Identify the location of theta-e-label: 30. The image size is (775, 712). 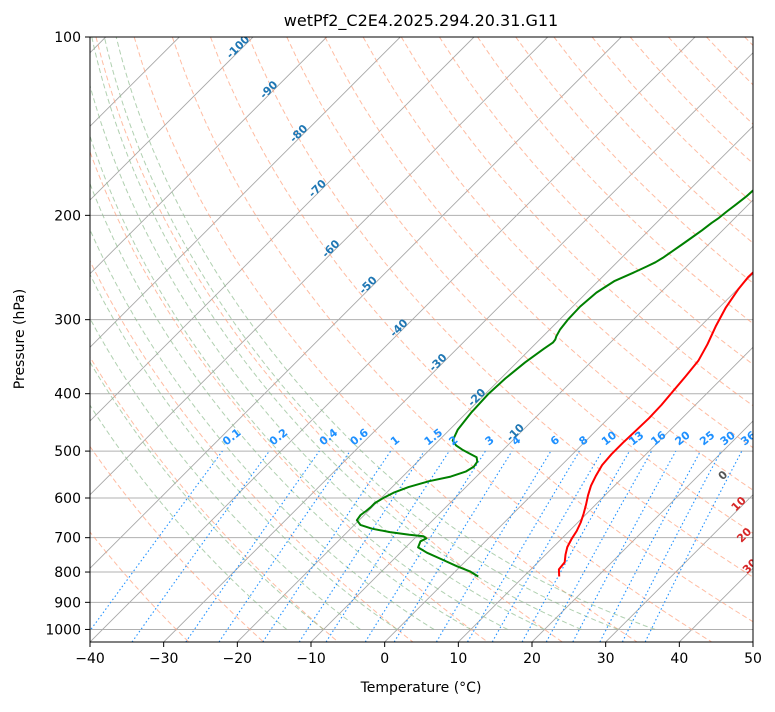
(750, 566).